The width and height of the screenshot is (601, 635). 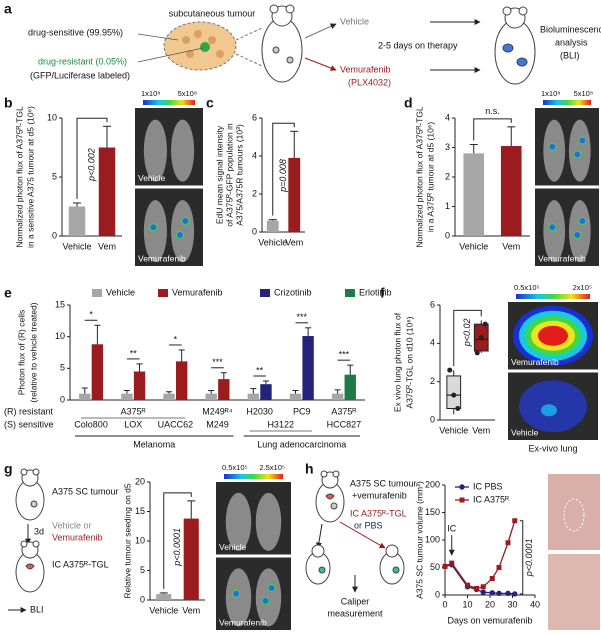 I want to click on x-tick-label: 0, so click(x=444, y=604).